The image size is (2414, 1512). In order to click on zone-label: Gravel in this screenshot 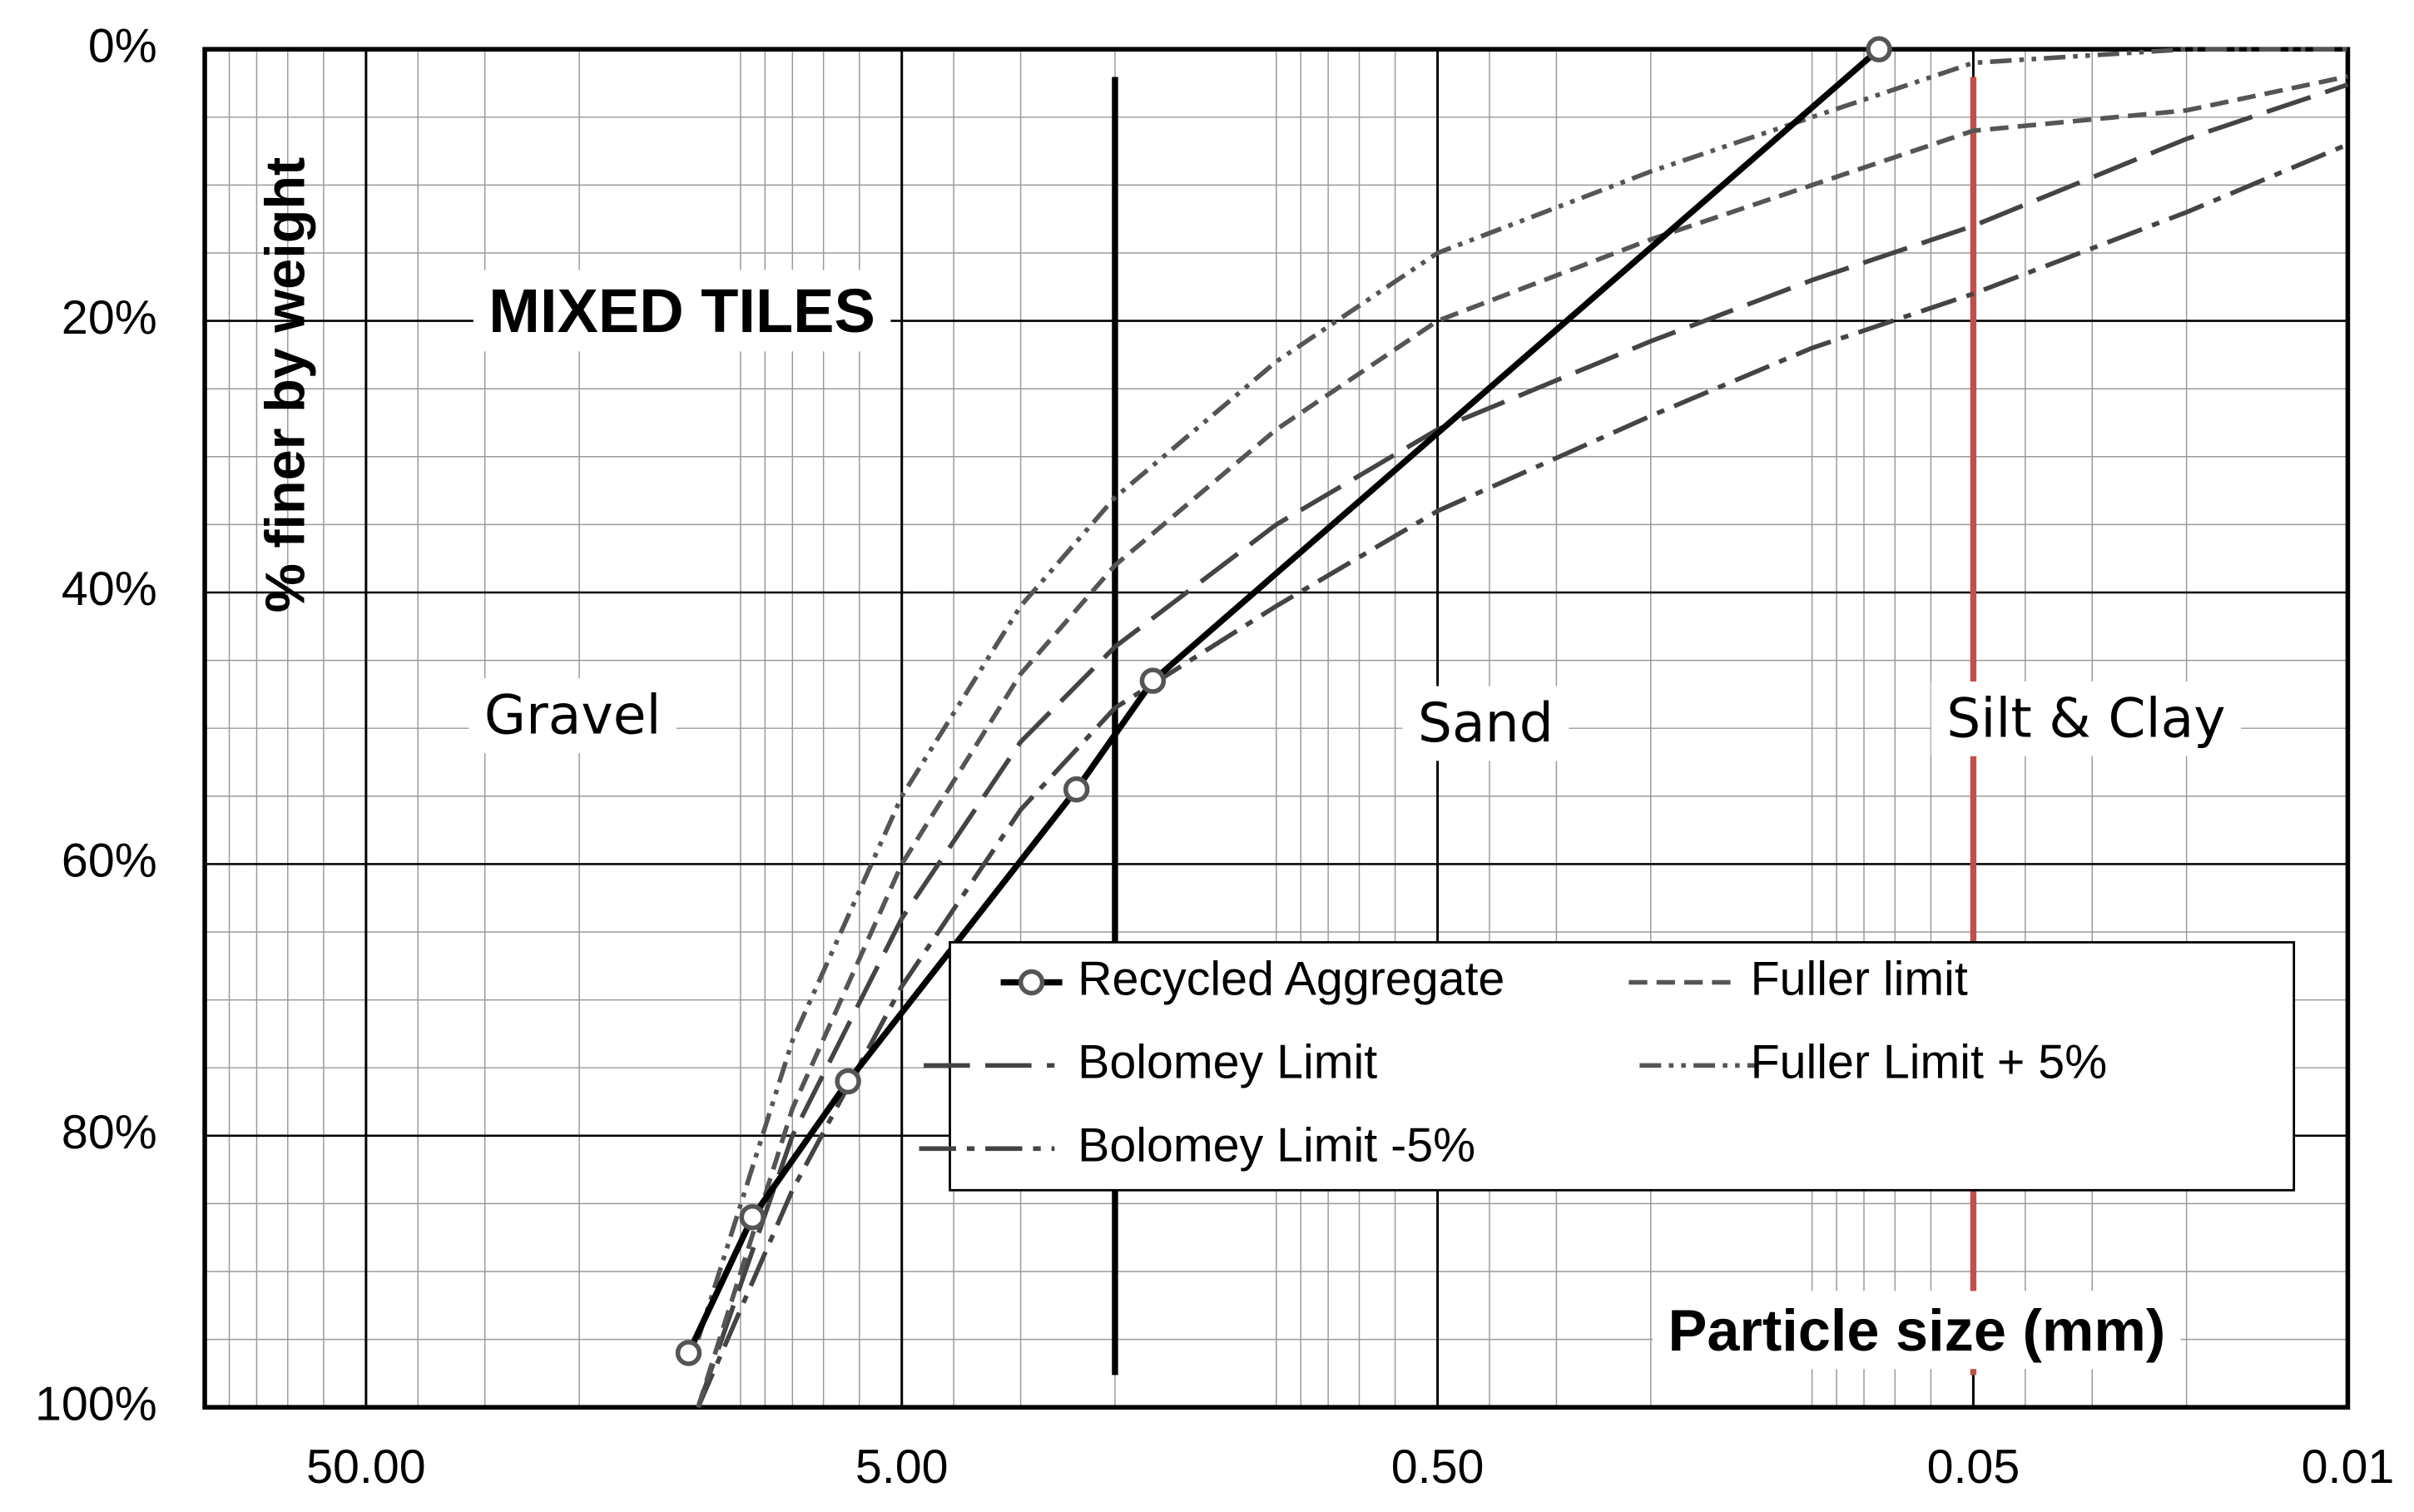, I will do `click(573, 716)`.